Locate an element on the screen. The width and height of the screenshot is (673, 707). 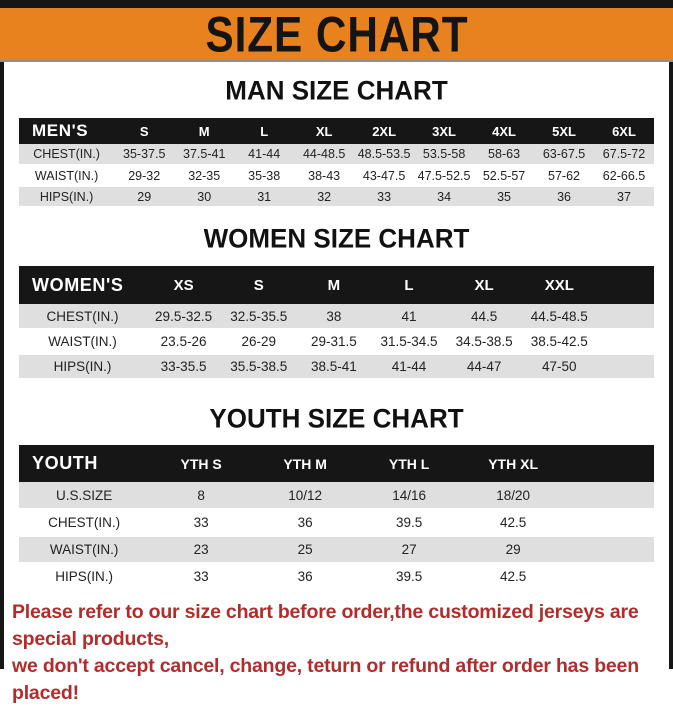
value-cell: 38 is located at coordinates (334, 316).